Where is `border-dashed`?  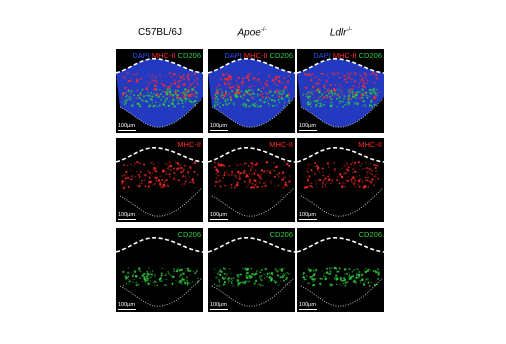
border-dashed is located at coordinates (340, 245).